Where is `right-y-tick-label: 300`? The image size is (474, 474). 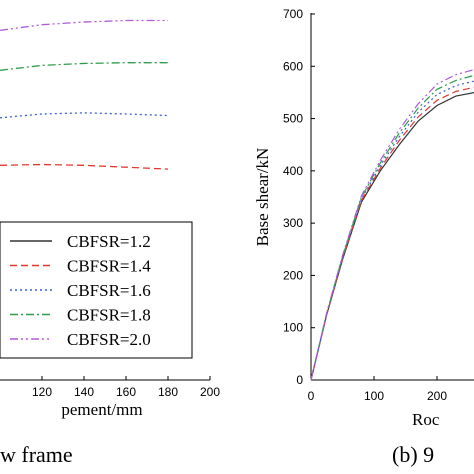
right-y-tick-label: 300 is located at coordinates (293, 223).